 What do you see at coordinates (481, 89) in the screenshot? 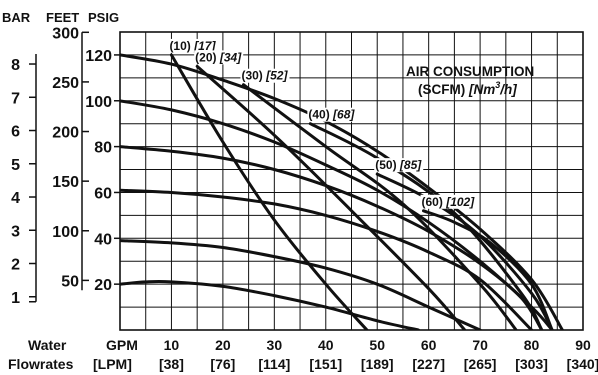
I see `units-nm: [Nm` at bounding box center [481, 89].